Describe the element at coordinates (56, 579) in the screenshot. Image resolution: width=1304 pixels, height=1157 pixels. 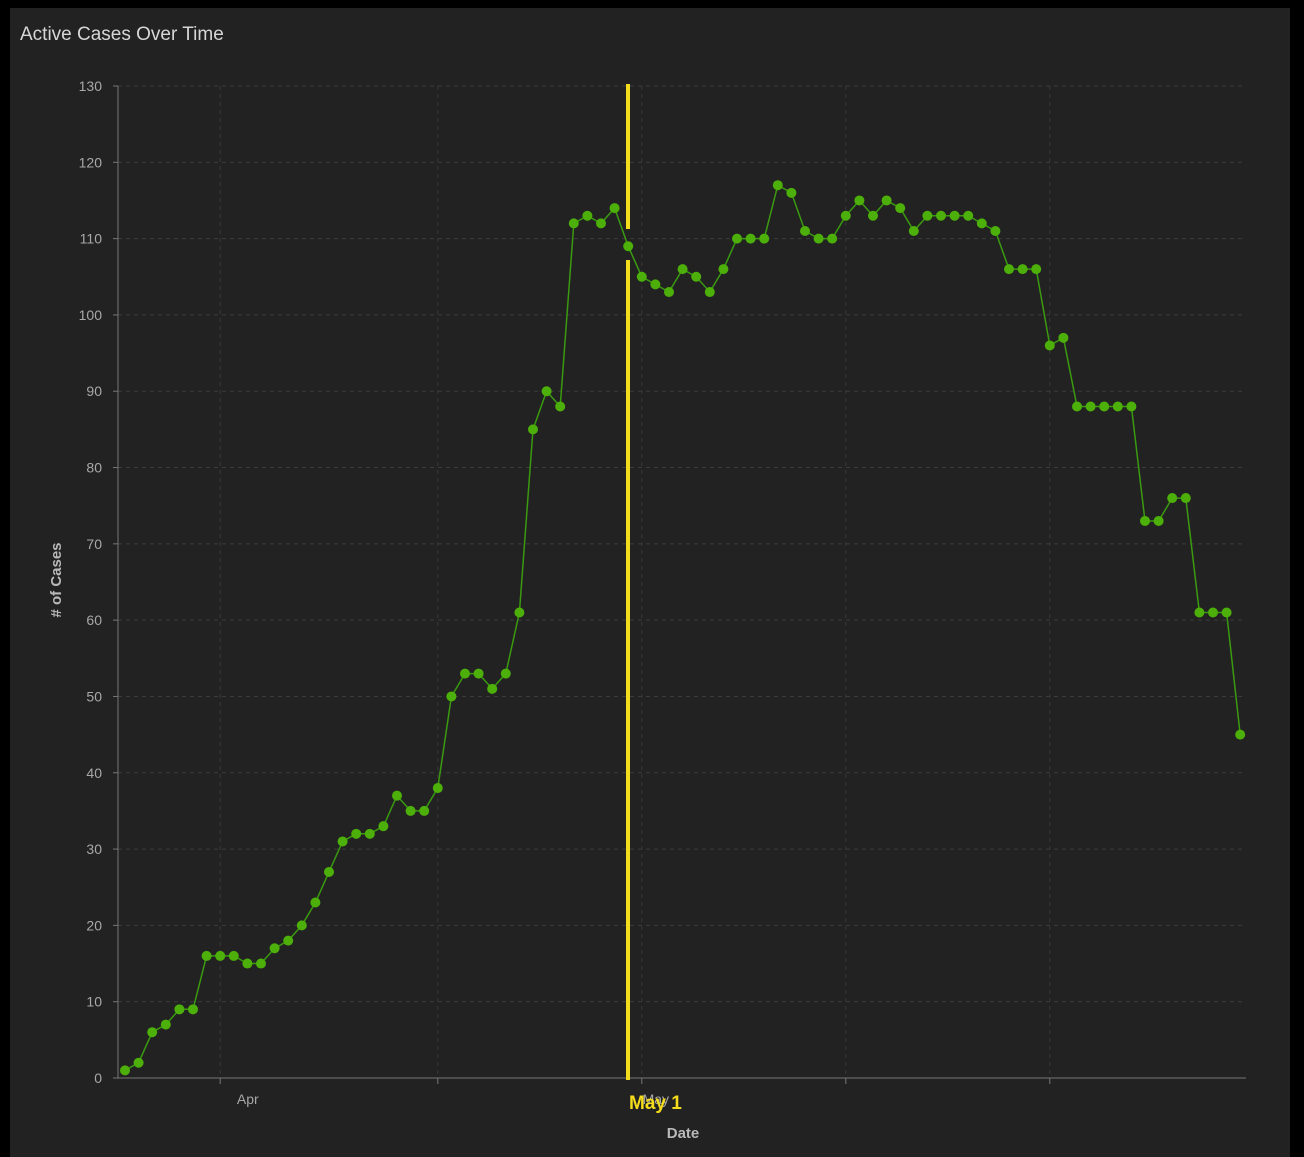
I see `y-axis-title: # of Cases` at that location.